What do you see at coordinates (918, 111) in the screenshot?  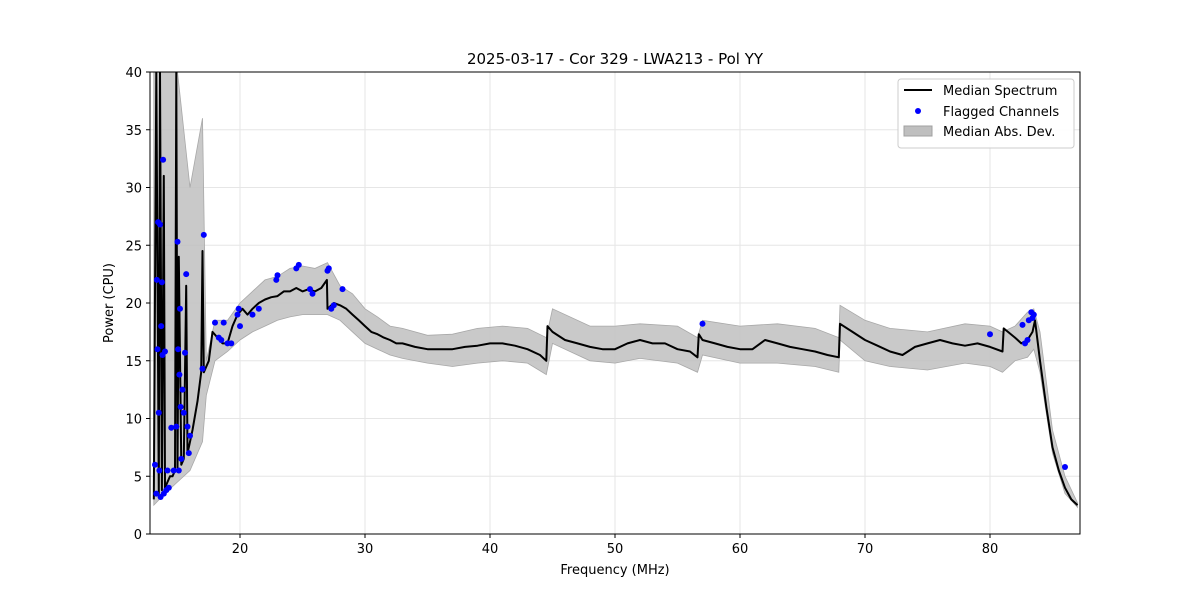 I see `legend-flagged-marker-icon` at bounding box center [918, 111].